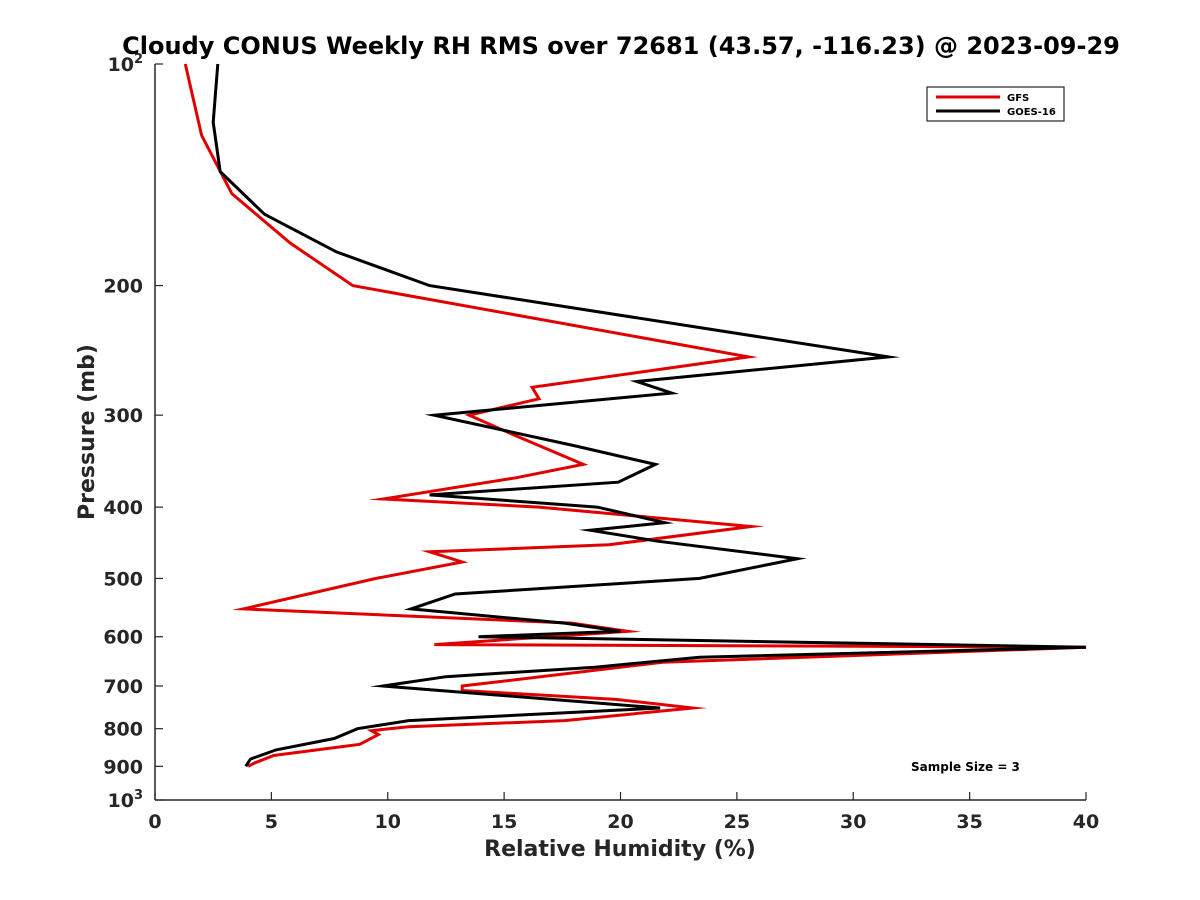 This screenshot has height=900, width=1200. Describe the element at coordinates (737, 822) in the screenshot. I see `x-tick-label: 25` at that location.